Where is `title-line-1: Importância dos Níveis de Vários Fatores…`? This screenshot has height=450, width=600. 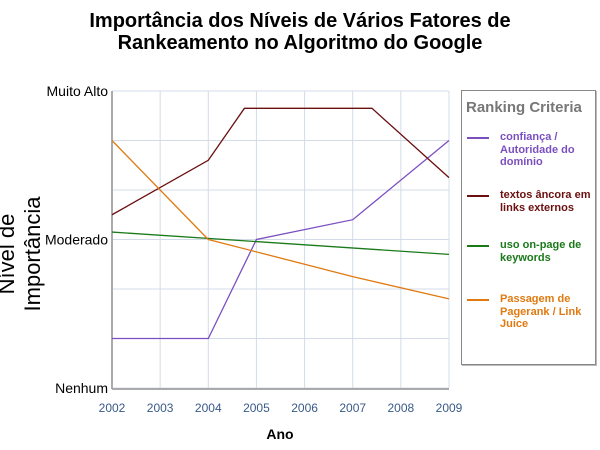 title-line-1: Importância dos Níveis de Vários Fatores… is located at coordinates (300, 21).